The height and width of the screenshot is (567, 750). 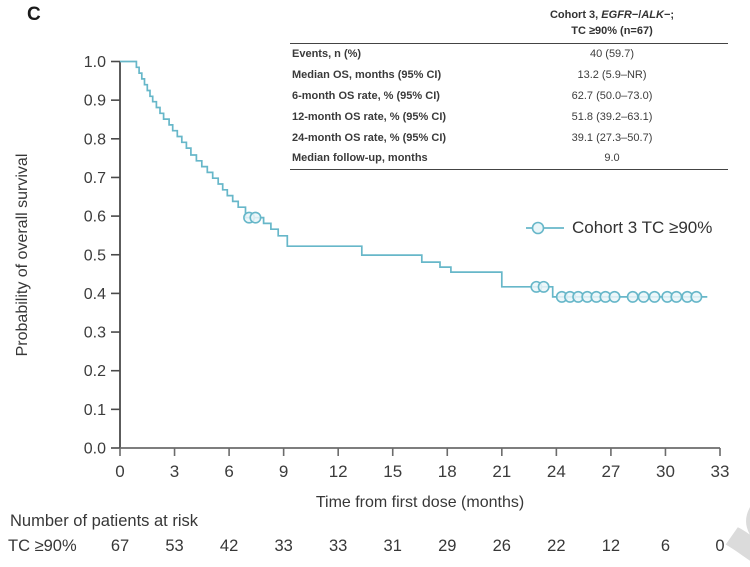 I want to click on x-tick-label: 0, so click(x=119, y=471).